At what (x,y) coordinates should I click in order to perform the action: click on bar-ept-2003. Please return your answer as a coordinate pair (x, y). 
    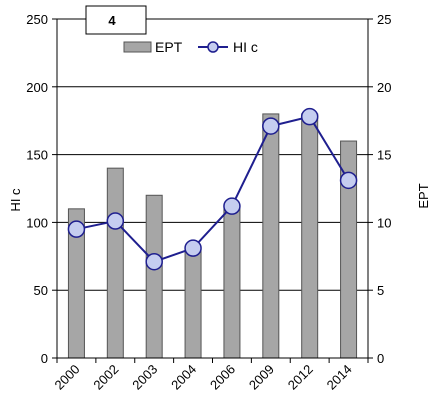
    Looking at the image, I should click on (154, 276).